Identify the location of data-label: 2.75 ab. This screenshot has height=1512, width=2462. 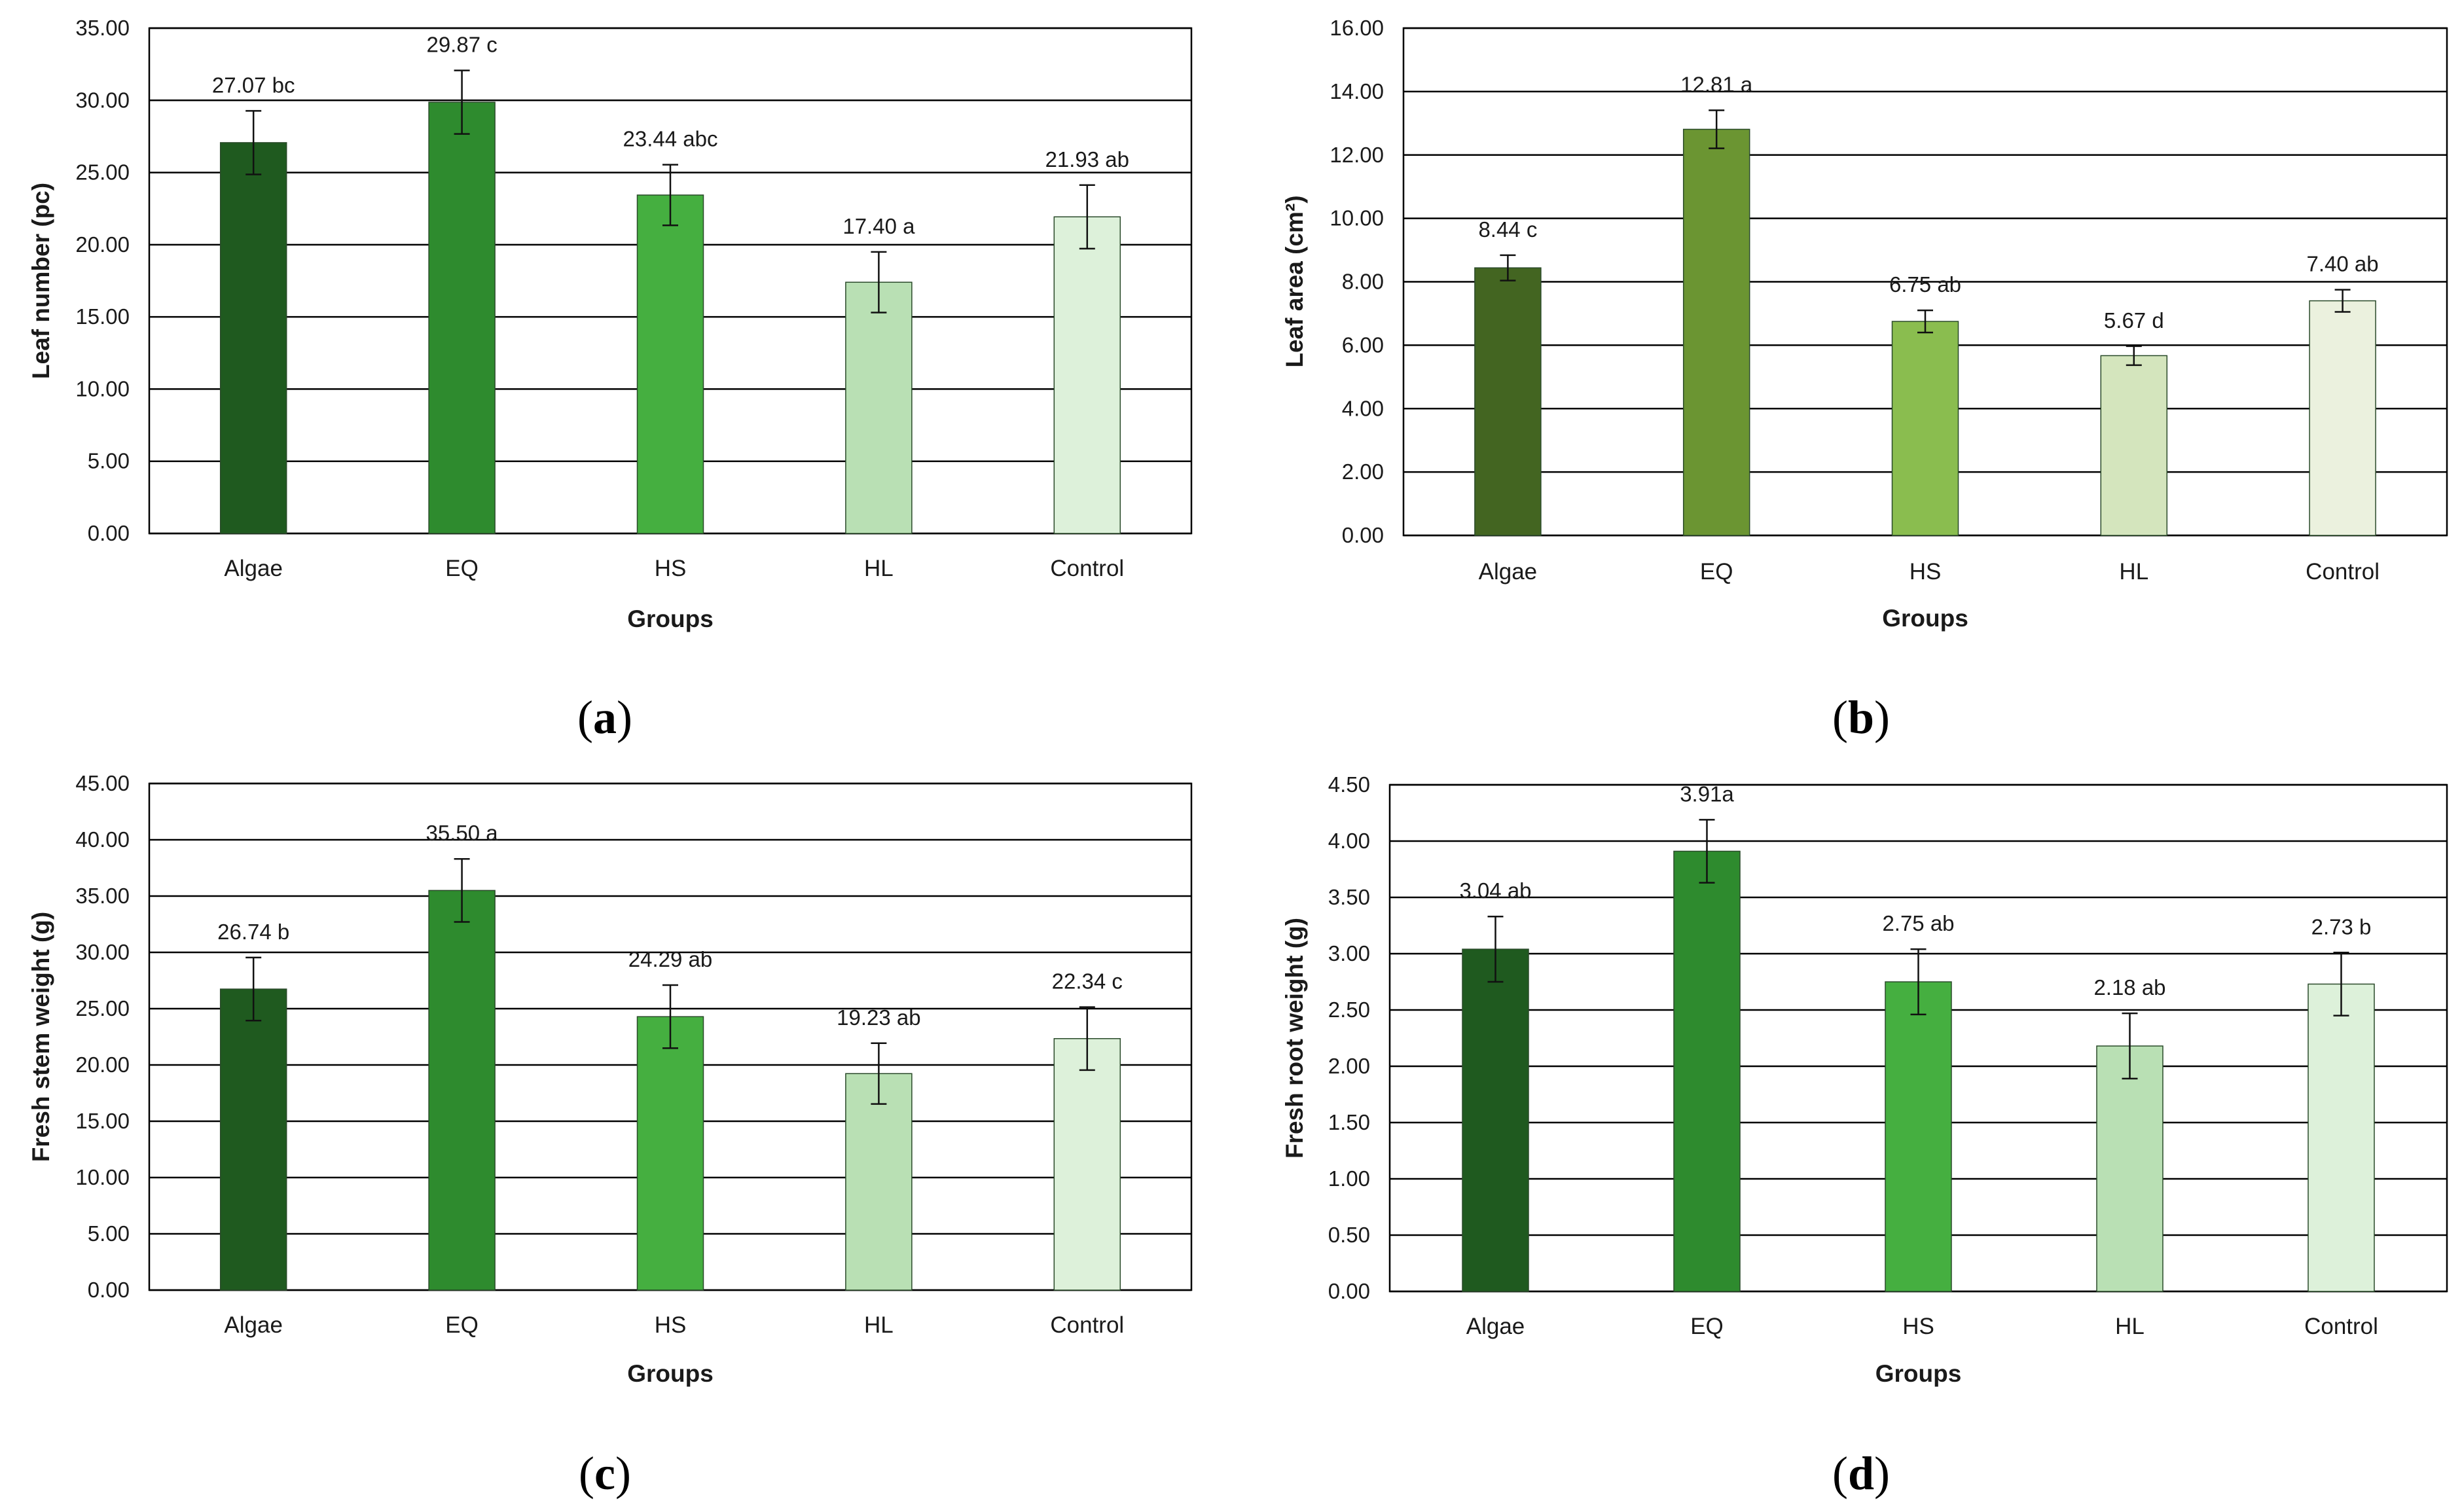
(1918, 923).